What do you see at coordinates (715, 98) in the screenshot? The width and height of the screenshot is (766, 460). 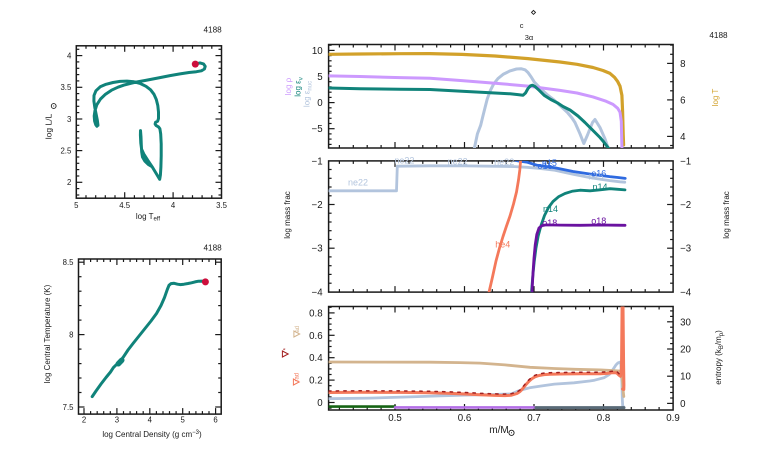 I see `svg-text: log T` at bounding box center [715, 98].